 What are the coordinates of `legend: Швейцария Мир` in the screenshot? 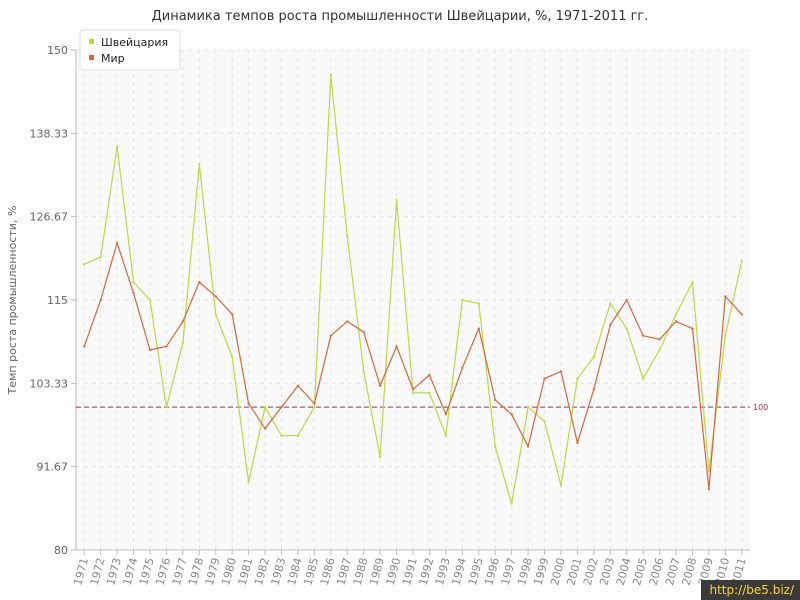 It's located at (130, 50).